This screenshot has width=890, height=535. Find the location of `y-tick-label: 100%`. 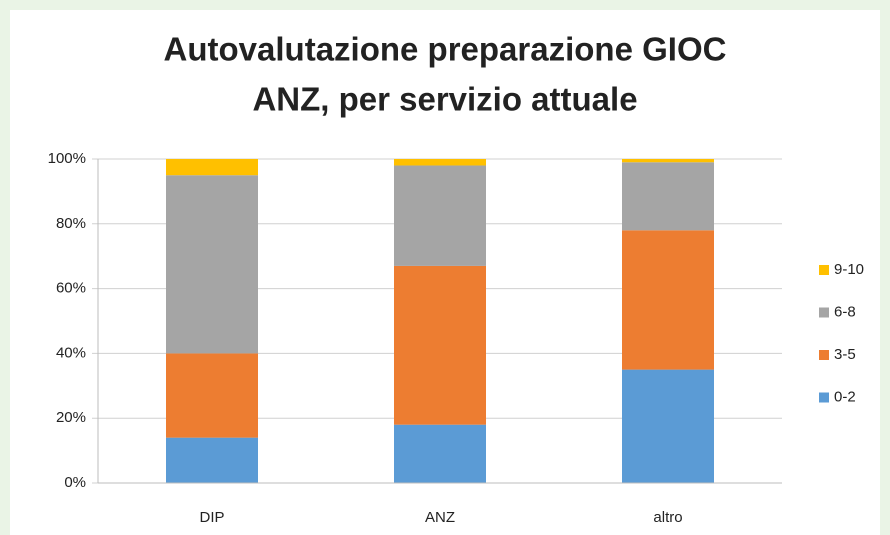

y-tick-label: 100% is located at coordinates (67, 158).